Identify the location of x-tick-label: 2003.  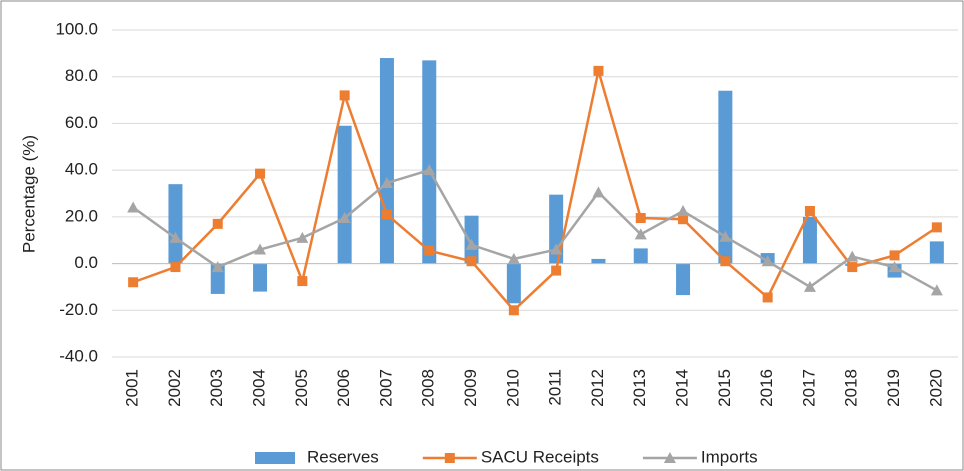
(216, 388).